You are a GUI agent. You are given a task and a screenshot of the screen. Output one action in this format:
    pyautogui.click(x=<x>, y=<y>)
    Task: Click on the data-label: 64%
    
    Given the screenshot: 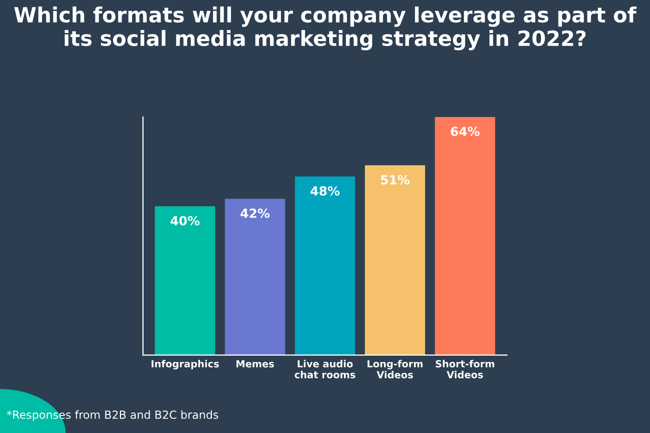 What is the action you would take?
    pyautogui.click(x=465, y=131)
    